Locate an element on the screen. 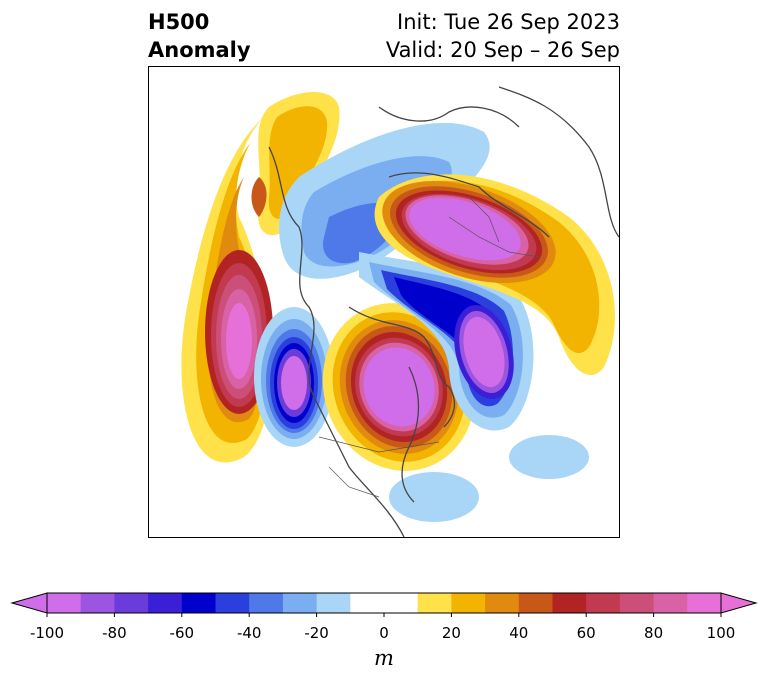  colorbar-tick-label: 20 is located at coordinates (451, 633).